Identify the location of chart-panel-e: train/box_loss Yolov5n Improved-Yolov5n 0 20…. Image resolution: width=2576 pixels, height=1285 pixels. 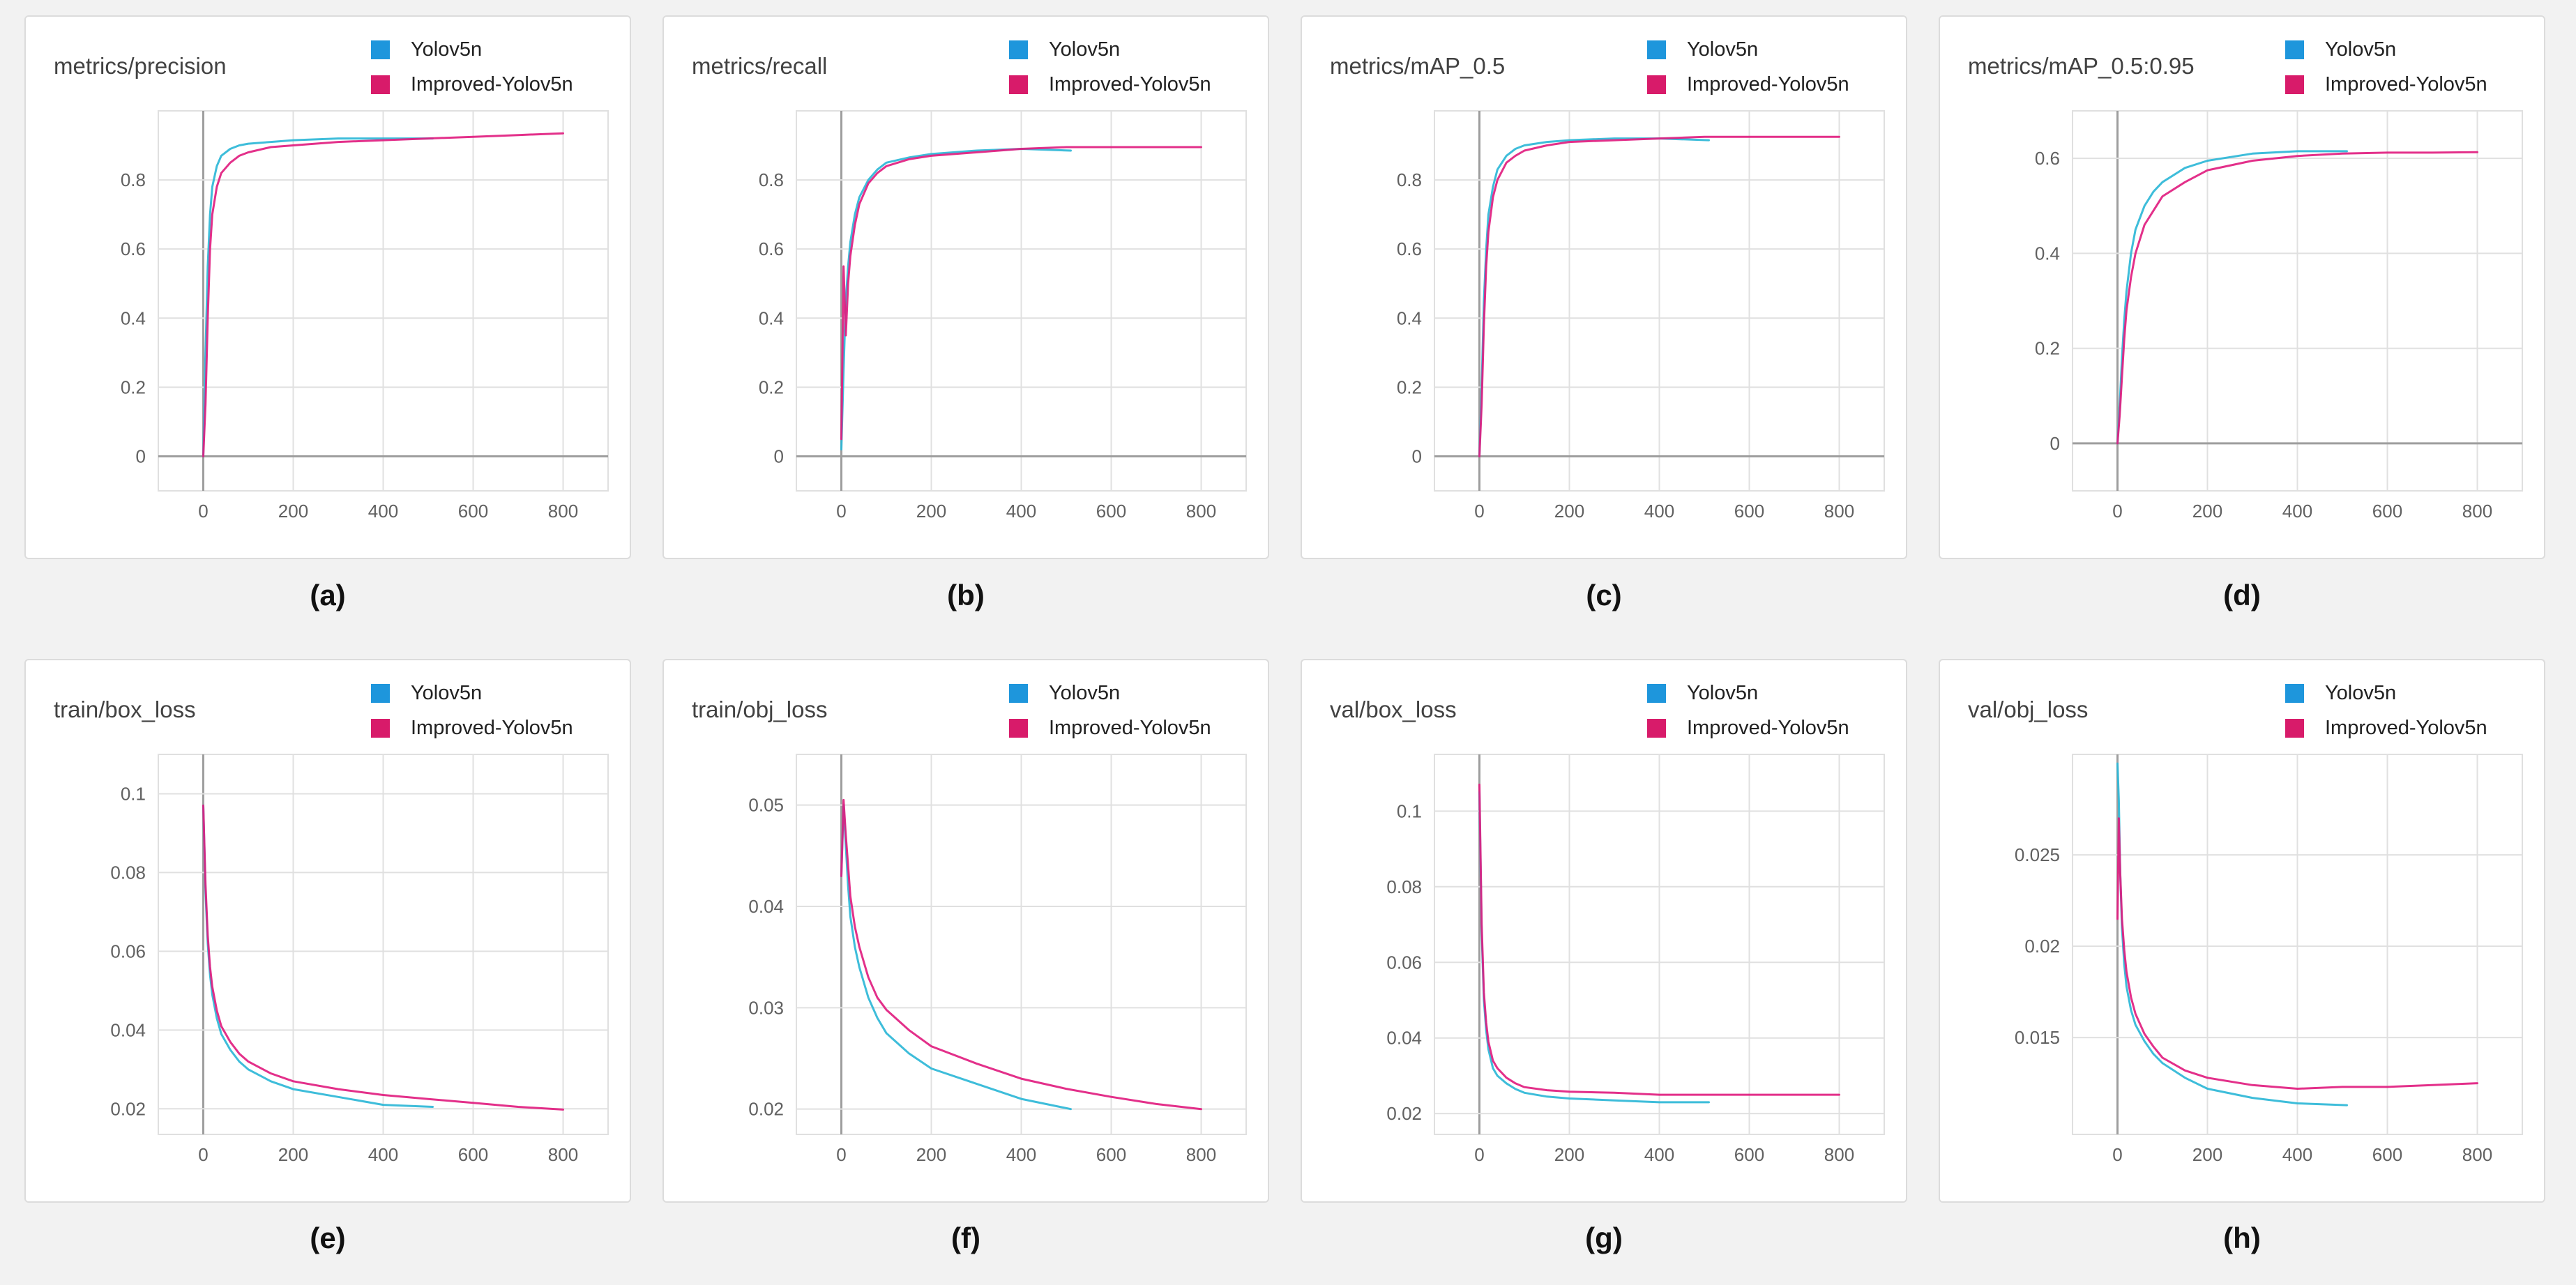
(327, 931).